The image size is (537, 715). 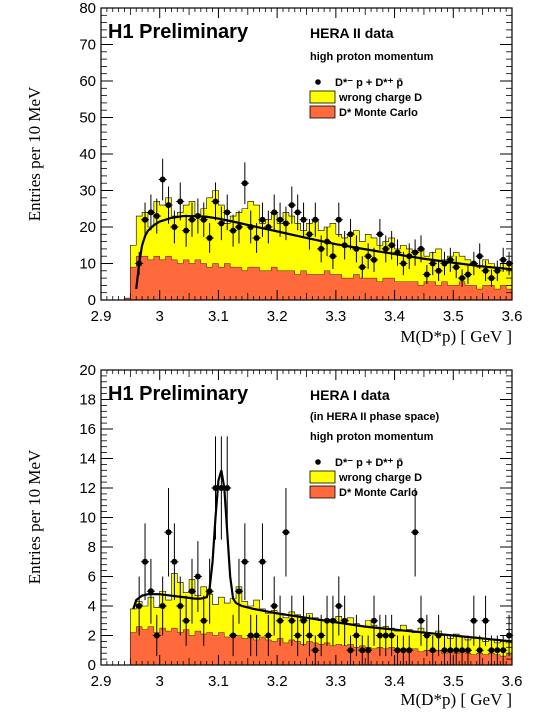 What do you see at coordinates (87, 8) in the screenshot?
I see `y-tick-label: 80` at bounding box center [87, 8].